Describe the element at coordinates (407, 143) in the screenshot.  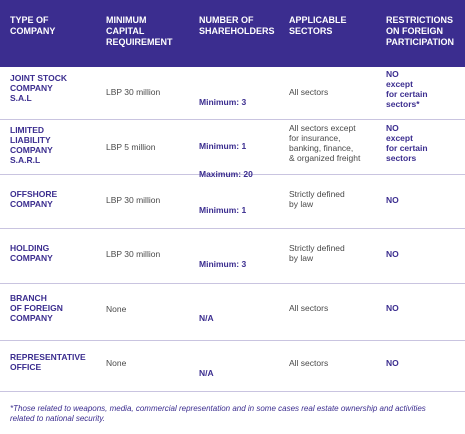
I see `foreign-restrictions: NO except for certain sectors` at that location.